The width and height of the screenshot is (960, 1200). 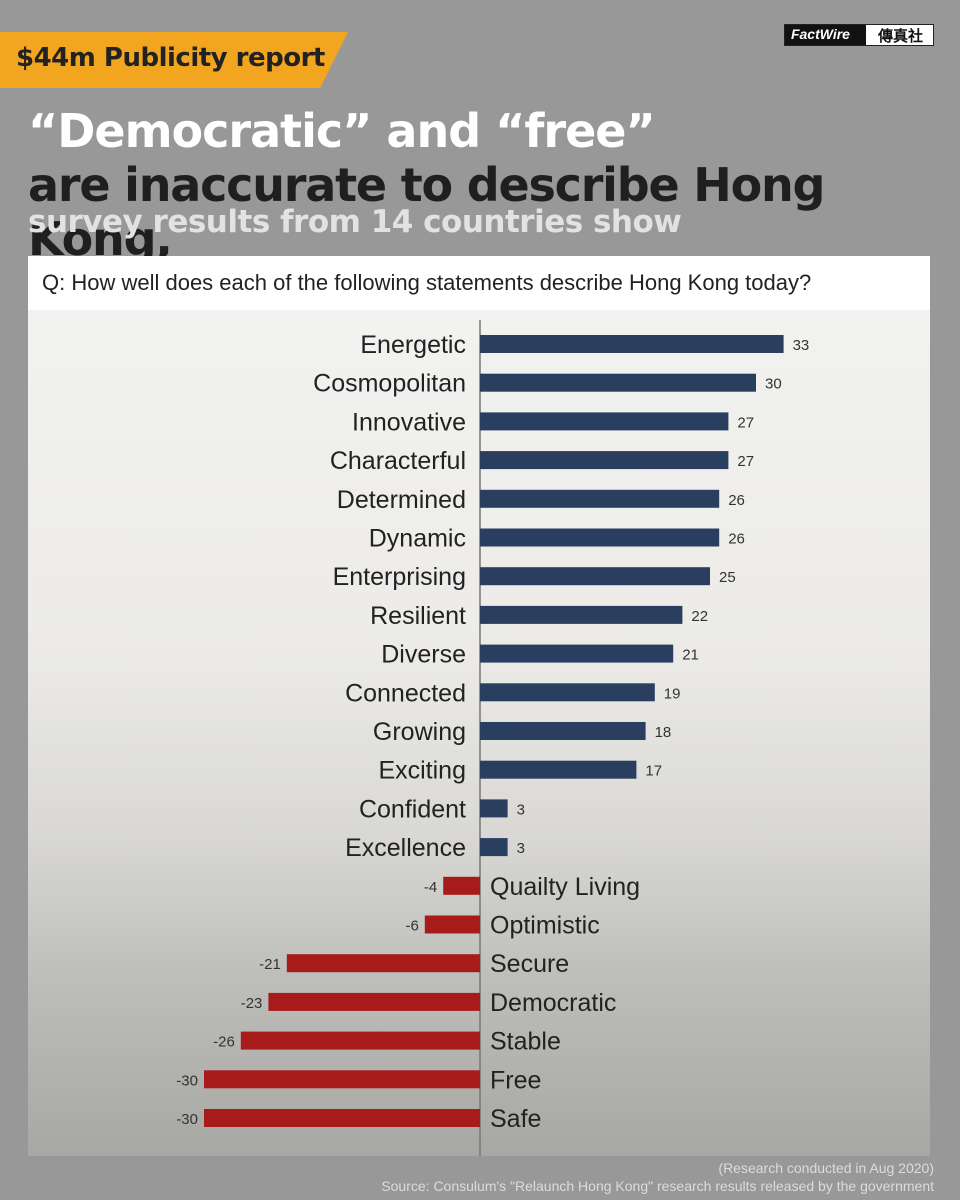 What do you see at coordinates (430, 887) in the screenshot?
I see `value-label: -4` at bounding box center [430, 887].